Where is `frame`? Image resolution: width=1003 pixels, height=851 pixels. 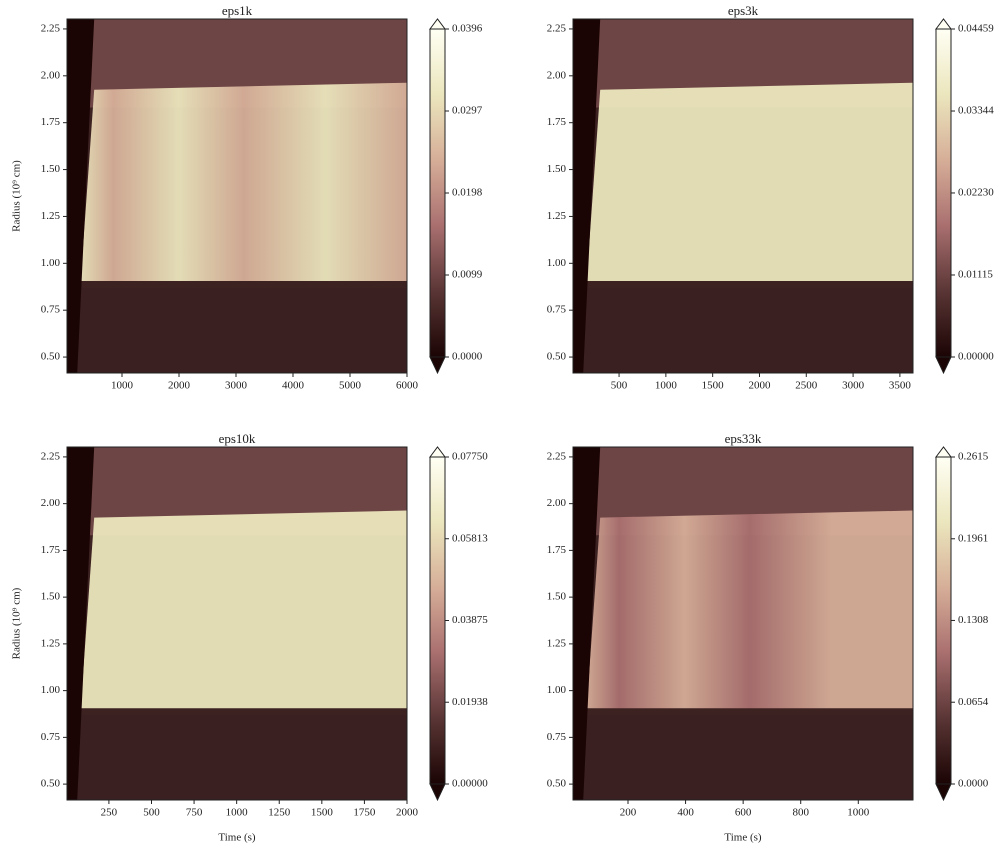
frame is located at coordinates (743, 196).